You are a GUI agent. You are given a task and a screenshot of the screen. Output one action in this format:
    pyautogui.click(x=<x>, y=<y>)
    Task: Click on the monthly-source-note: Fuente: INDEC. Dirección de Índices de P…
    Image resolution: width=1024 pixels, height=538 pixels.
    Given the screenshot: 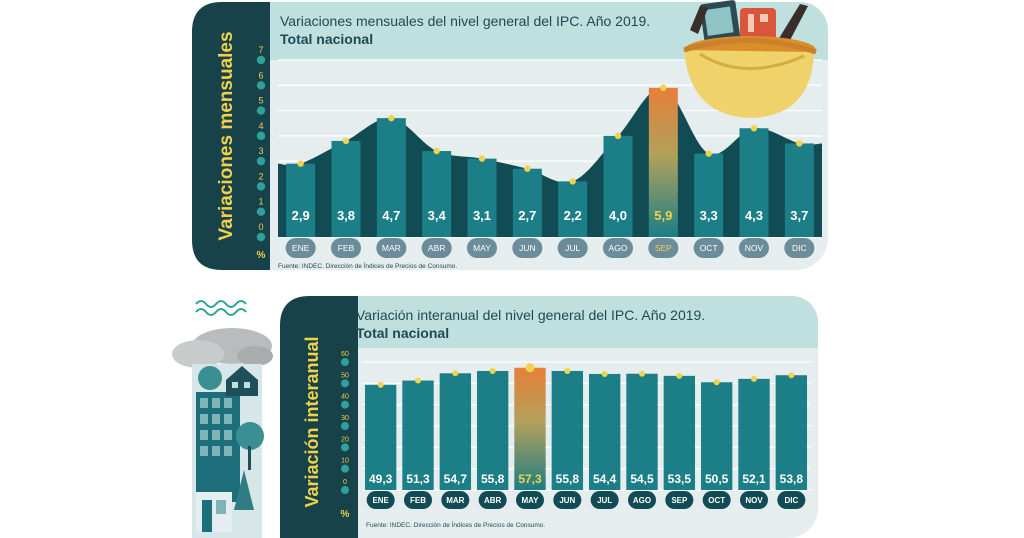 What is the action you would take?
    pyautogui.click(x=367, y=265)
    